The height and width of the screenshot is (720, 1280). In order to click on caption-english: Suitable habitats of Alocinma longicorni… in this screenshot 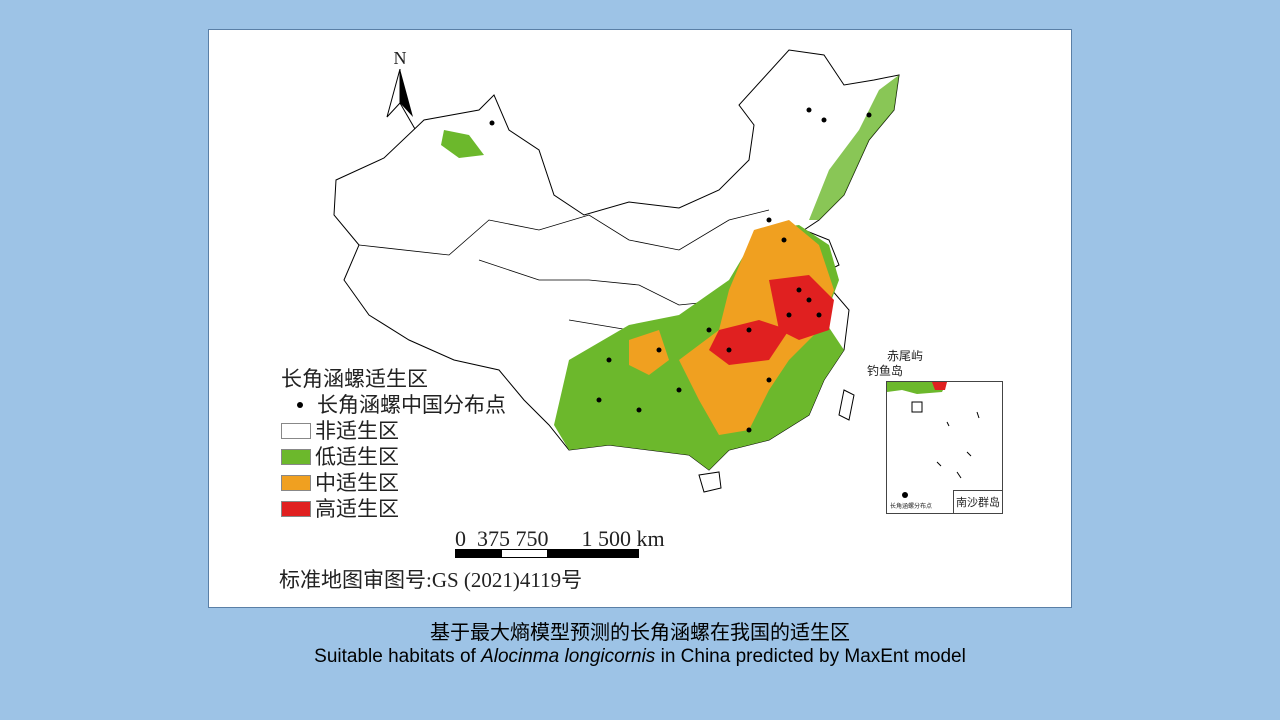, I will do `click(640, 657)`.